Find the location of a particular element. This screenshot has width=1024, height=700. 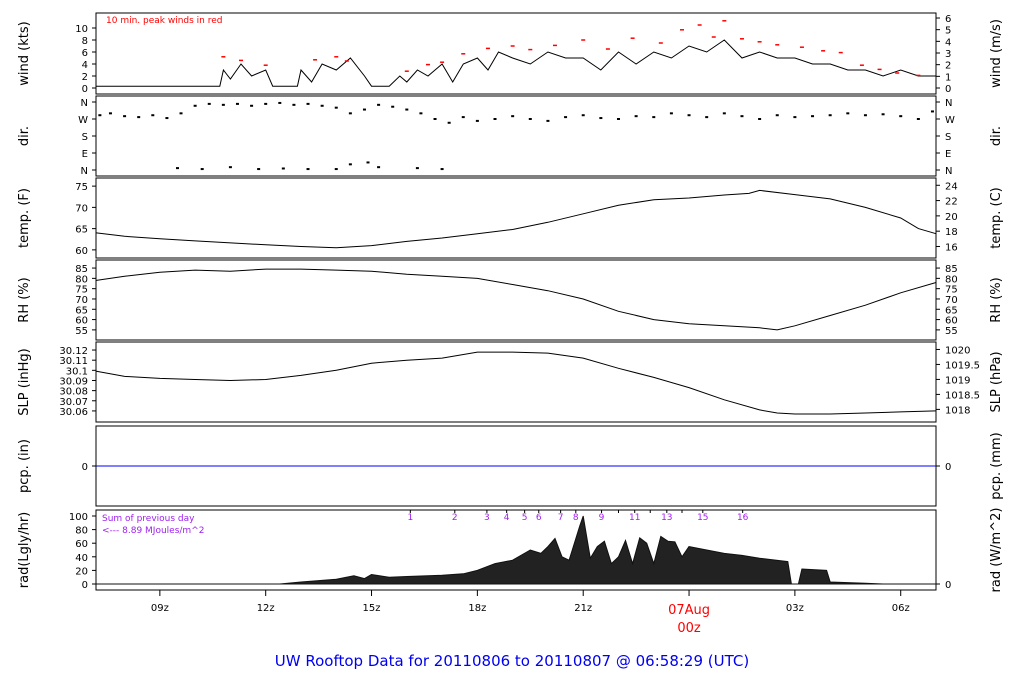

y-tick-label: N is located at coordinates (84, 171).